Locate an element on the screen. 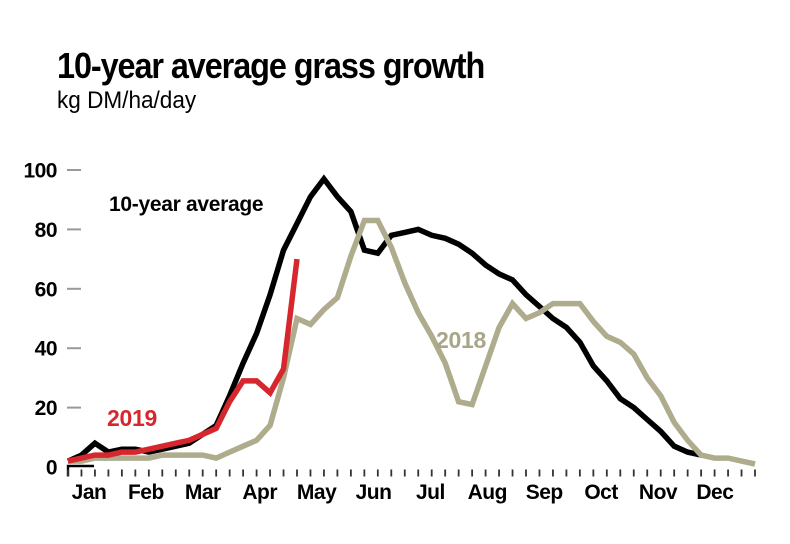  y-tick-label-60: 60 is located at coordinates (46, 289).